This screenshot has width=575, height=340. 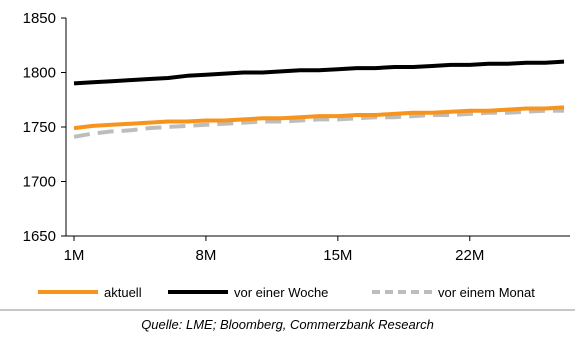 I want to click on x-tick-label: 15M, so click(x=337, y=255).